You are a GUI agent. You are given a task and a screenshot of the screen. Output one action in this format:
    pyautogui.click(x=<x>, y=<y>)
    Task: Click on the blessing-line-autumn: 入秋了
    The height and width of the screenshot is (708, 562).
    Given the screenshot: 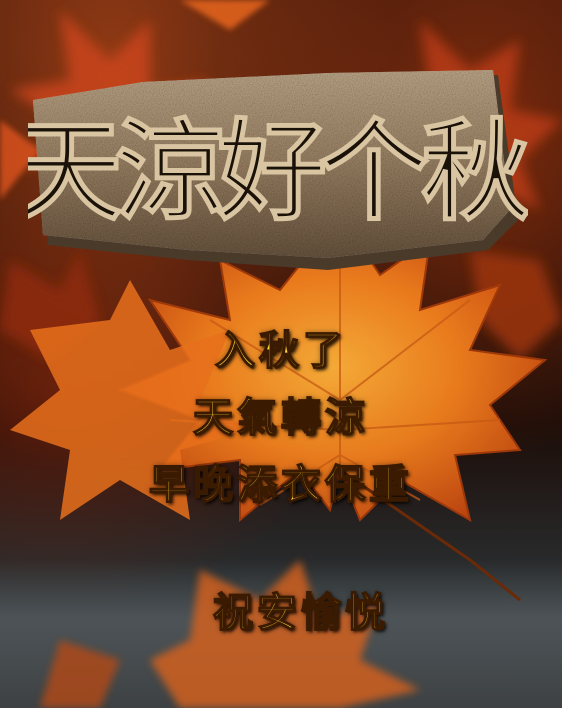 What is the action you would take?
    pyautogui.click(x=280, y=351)
    